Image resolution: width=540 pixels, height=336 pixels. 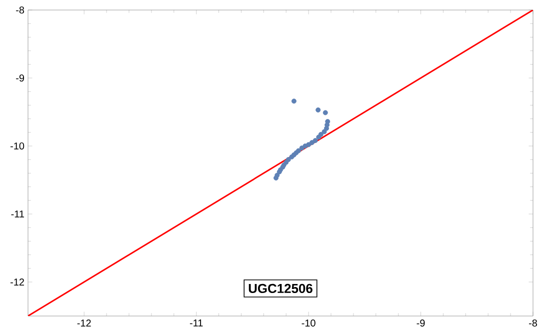 What do you see at coordinates (280, 289) in the screenshot?
I see `annotation: UGC12506` at bounding box center [280, 289].